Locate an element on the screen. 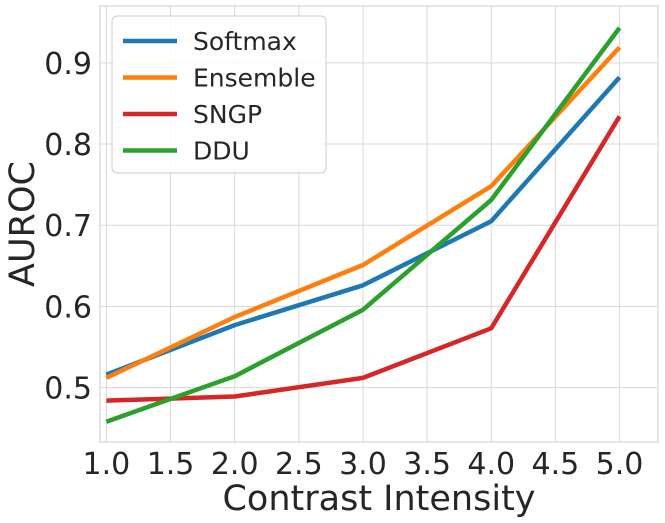 This screenshot has width=665, height=523. y-tick-label: 0.5 is located at coordinates (68, 389).